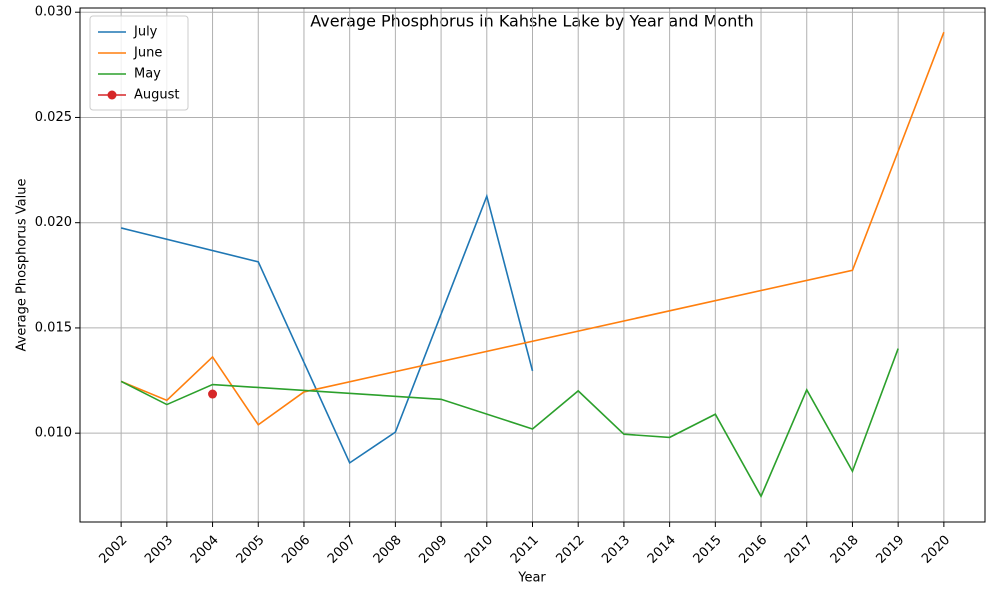 The image size is (1000, 604). Describe the element at coordinates (22, 265) in the screenshot. I see `y-axis-label: Average Phosphorus Value` at that location.